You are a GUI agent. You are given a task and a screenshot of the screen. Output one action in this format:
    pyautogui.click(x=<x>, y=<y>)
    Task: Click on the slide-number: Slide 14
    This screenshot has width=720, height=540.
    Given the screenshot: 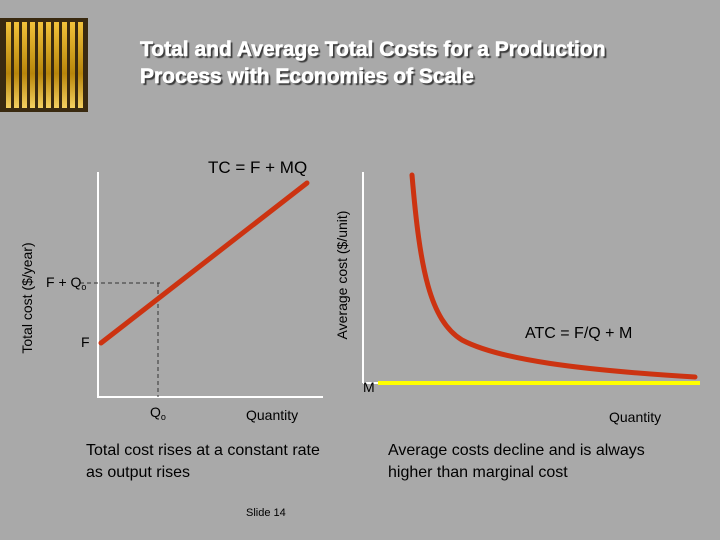 What is the action you would take?
    pyautogui.click(x=266, y=513)
    